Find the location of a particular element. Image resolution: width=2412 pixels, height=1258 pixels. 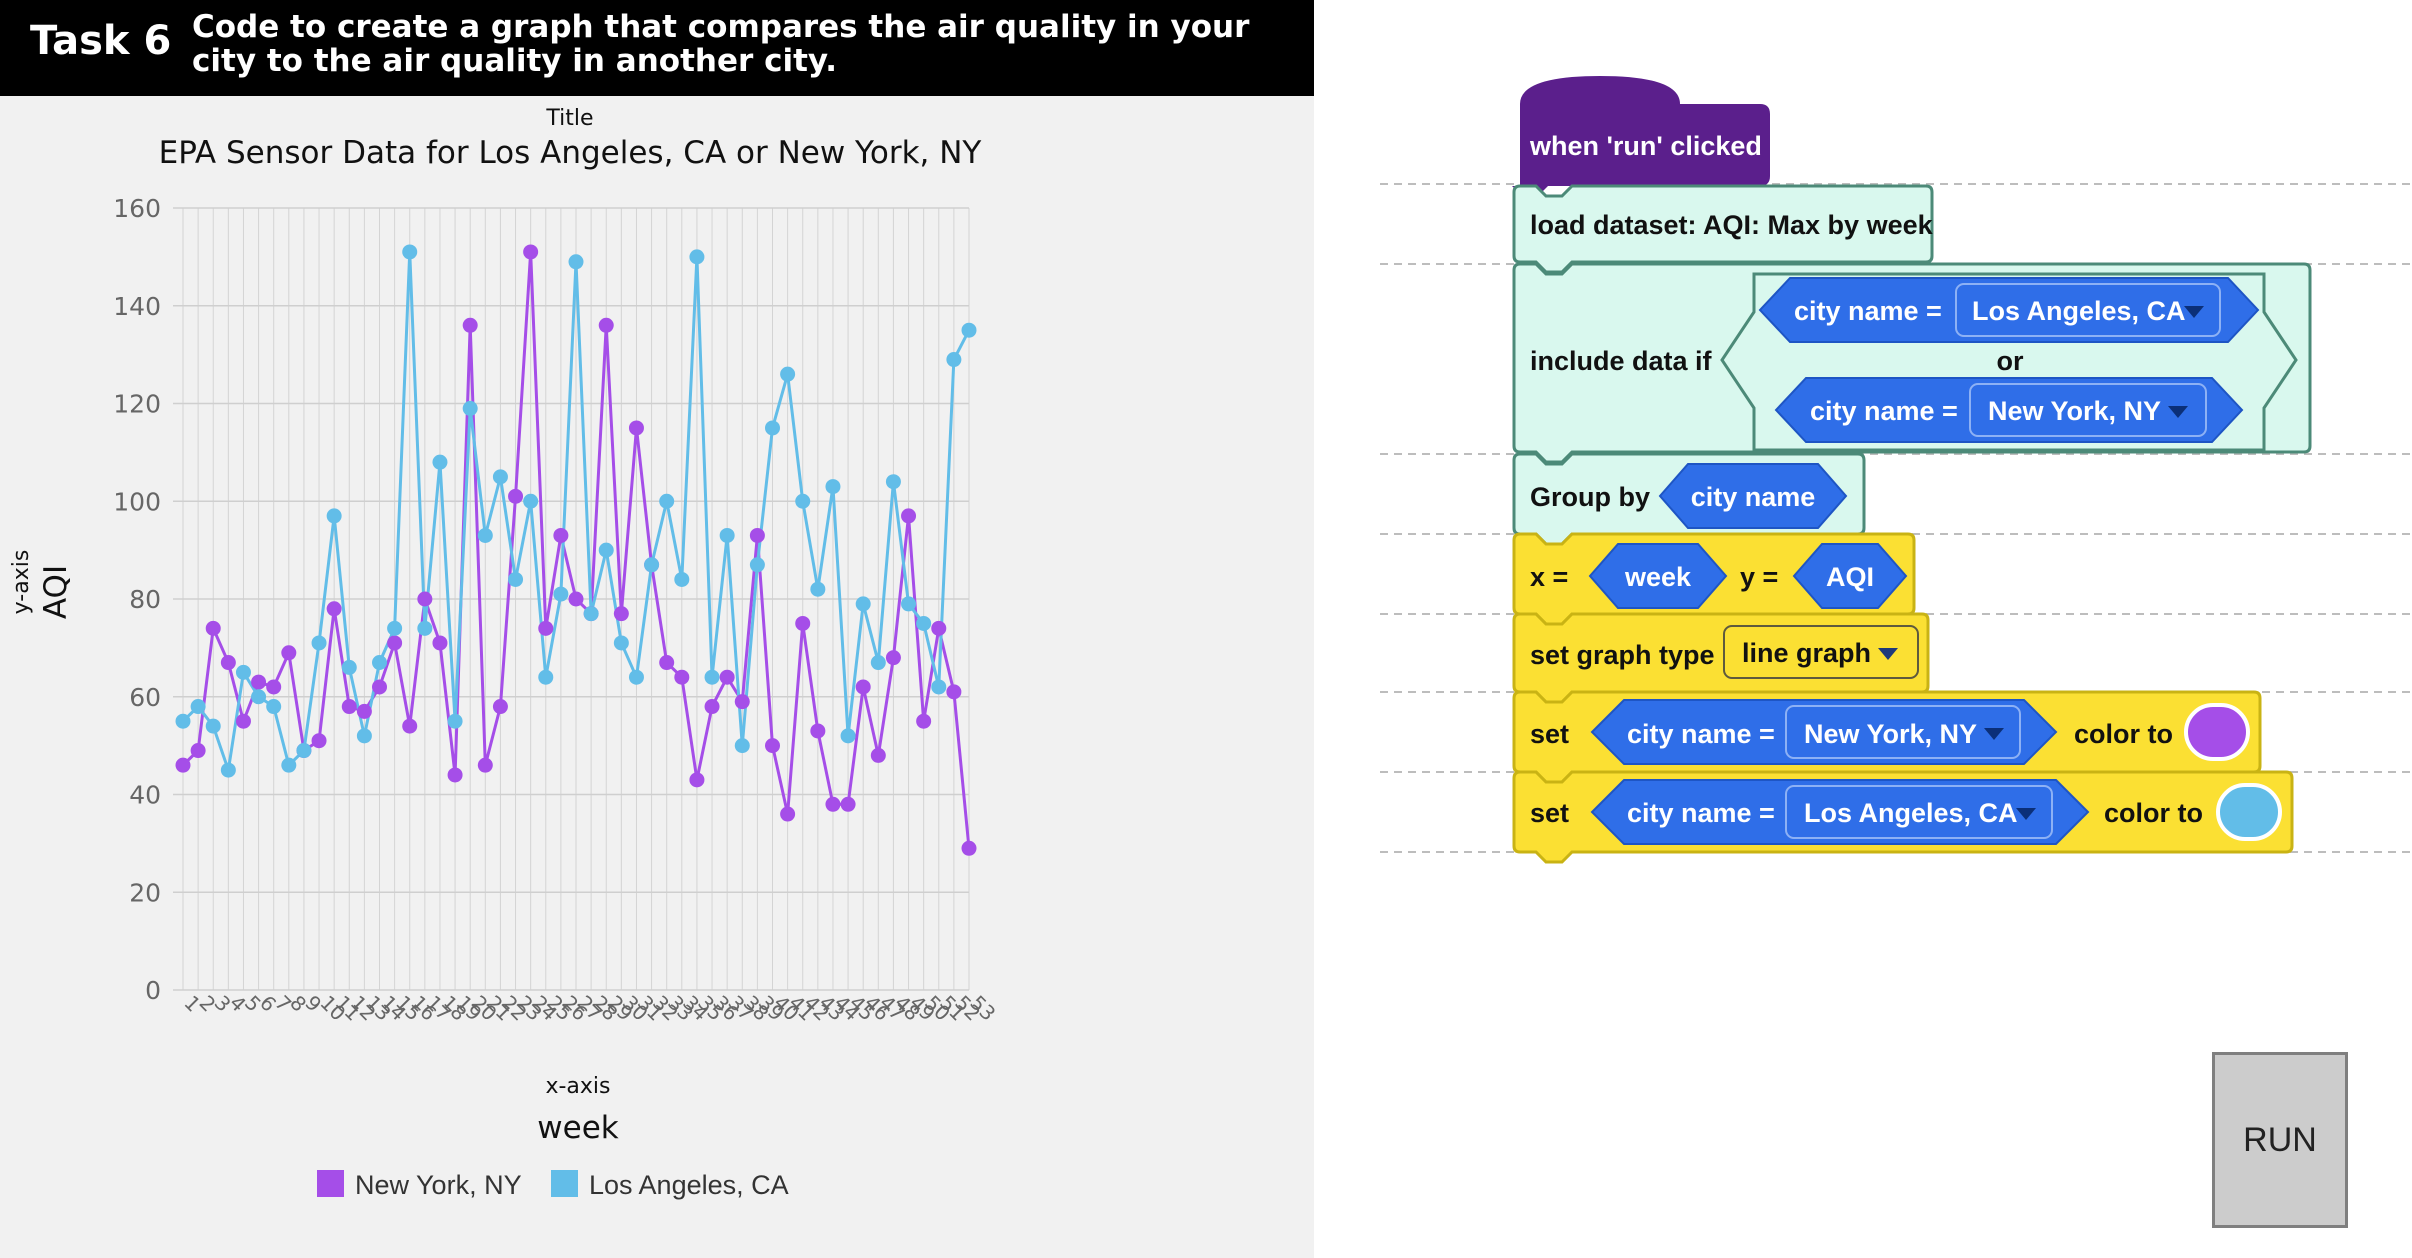

group-by-city-name: city name is located at coordinates (1753, 496).